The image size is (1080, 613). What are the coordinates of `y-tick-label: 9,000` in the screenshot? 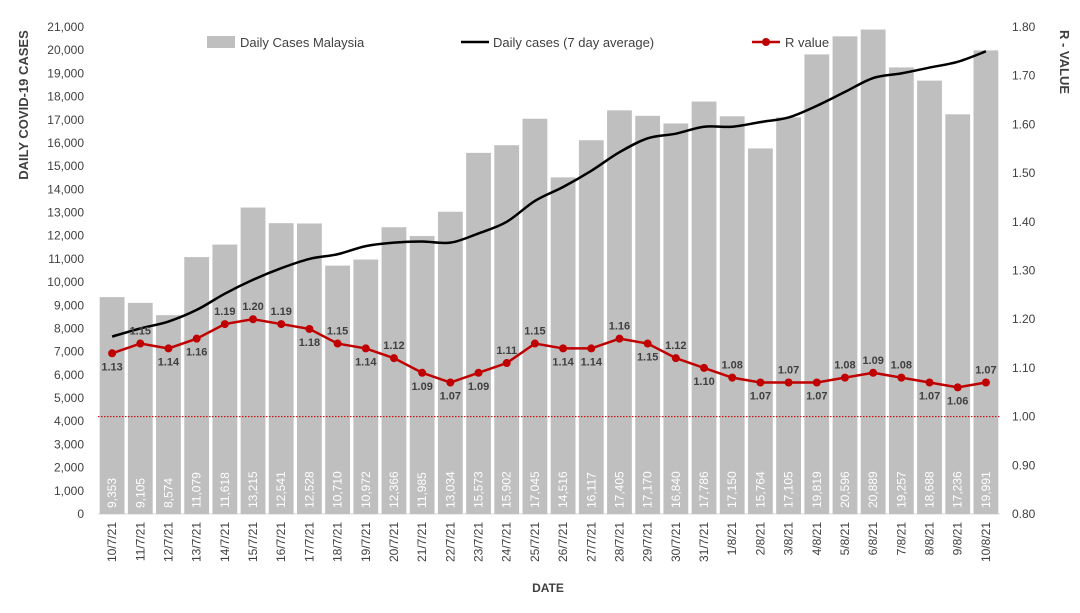 It's located at (69, 305).